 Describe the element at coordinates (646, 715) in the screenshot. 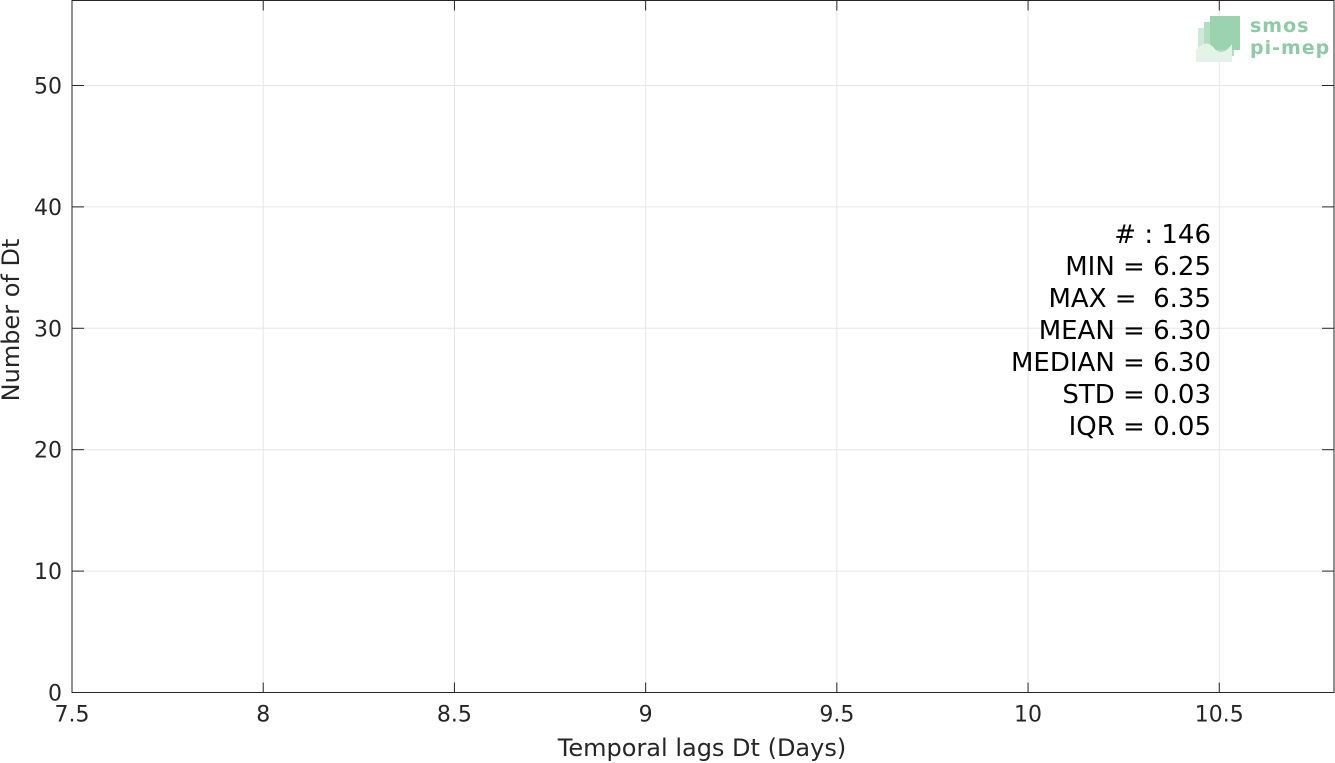

I see `x-tick-label: 9` at that location.